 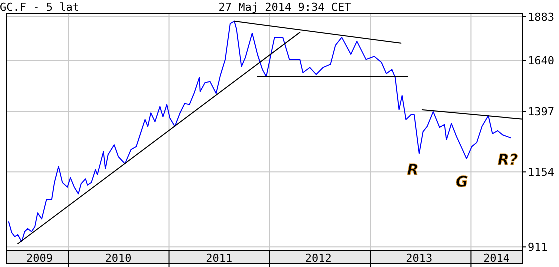 What do you see at coordinates (40, 7) in the screenshot?
I see `chart-title: GC.F - 5 lat` at bounding box center [40, 7].